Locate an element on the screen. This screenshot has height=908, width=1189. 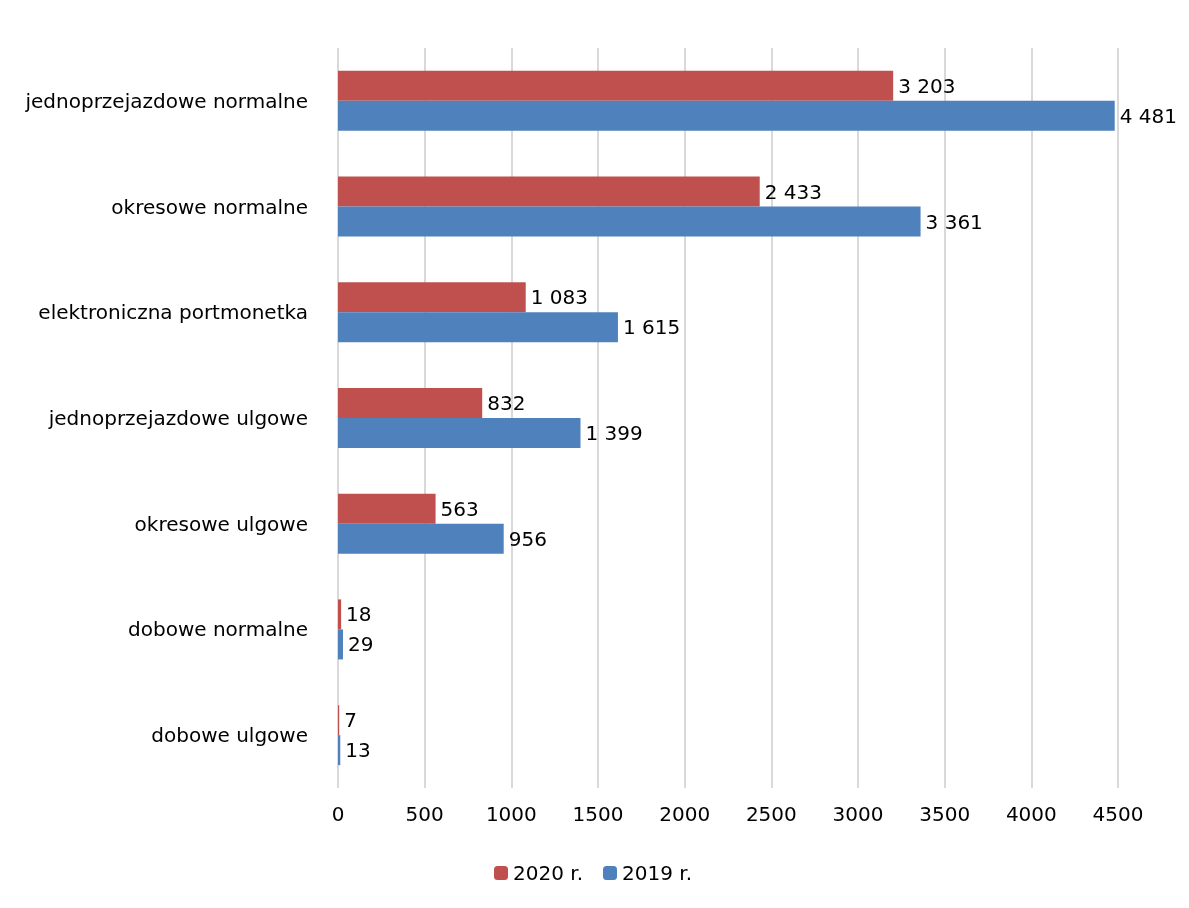
data-label: 18 is located at coordinates (359, 614).